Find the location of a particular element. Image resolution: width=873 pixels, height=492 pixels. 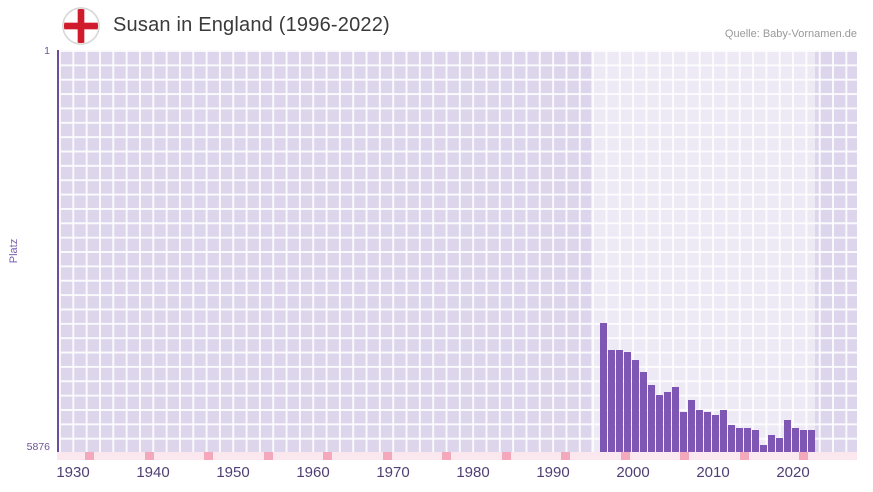

bar-2007 is located at coordinates (691, 426).